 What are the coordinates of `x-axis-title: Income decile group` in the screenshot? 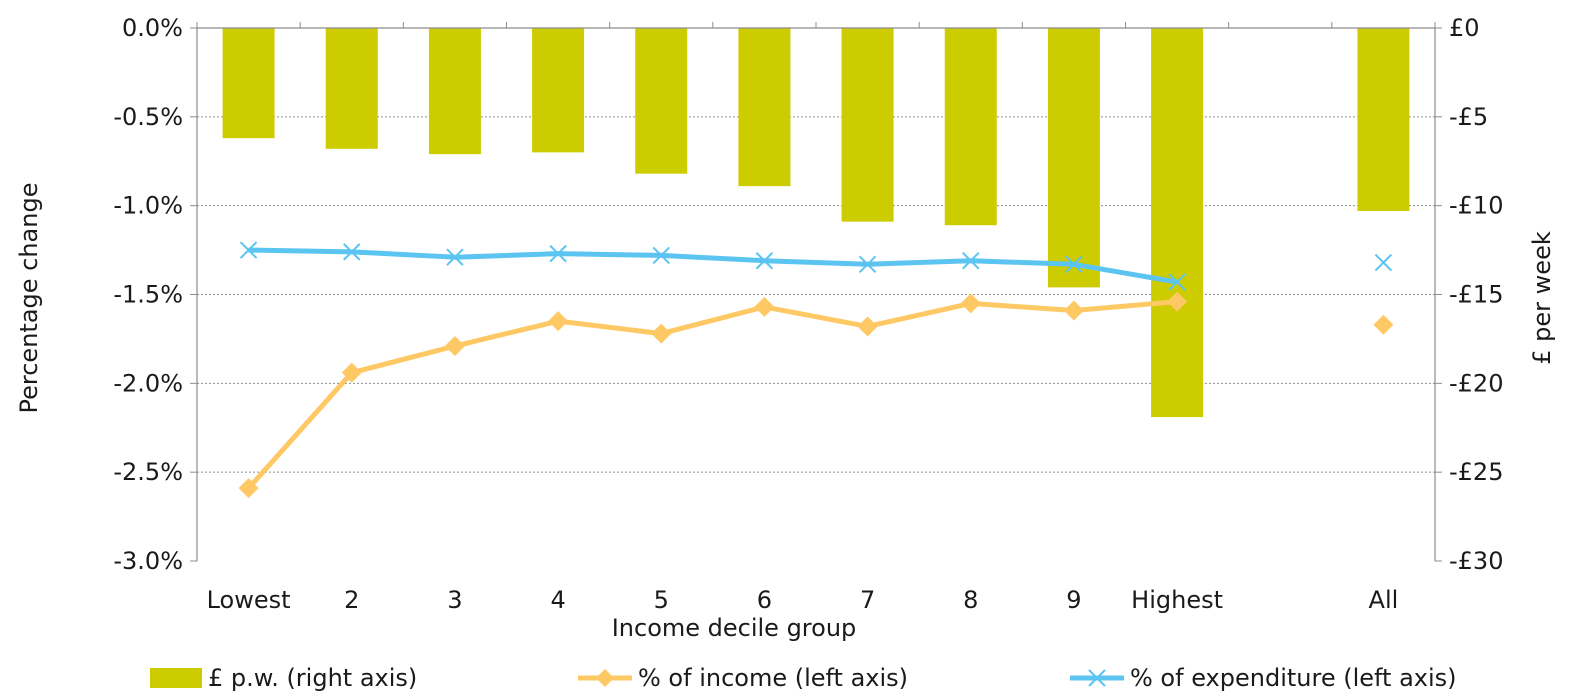 It's located at (734, 628).